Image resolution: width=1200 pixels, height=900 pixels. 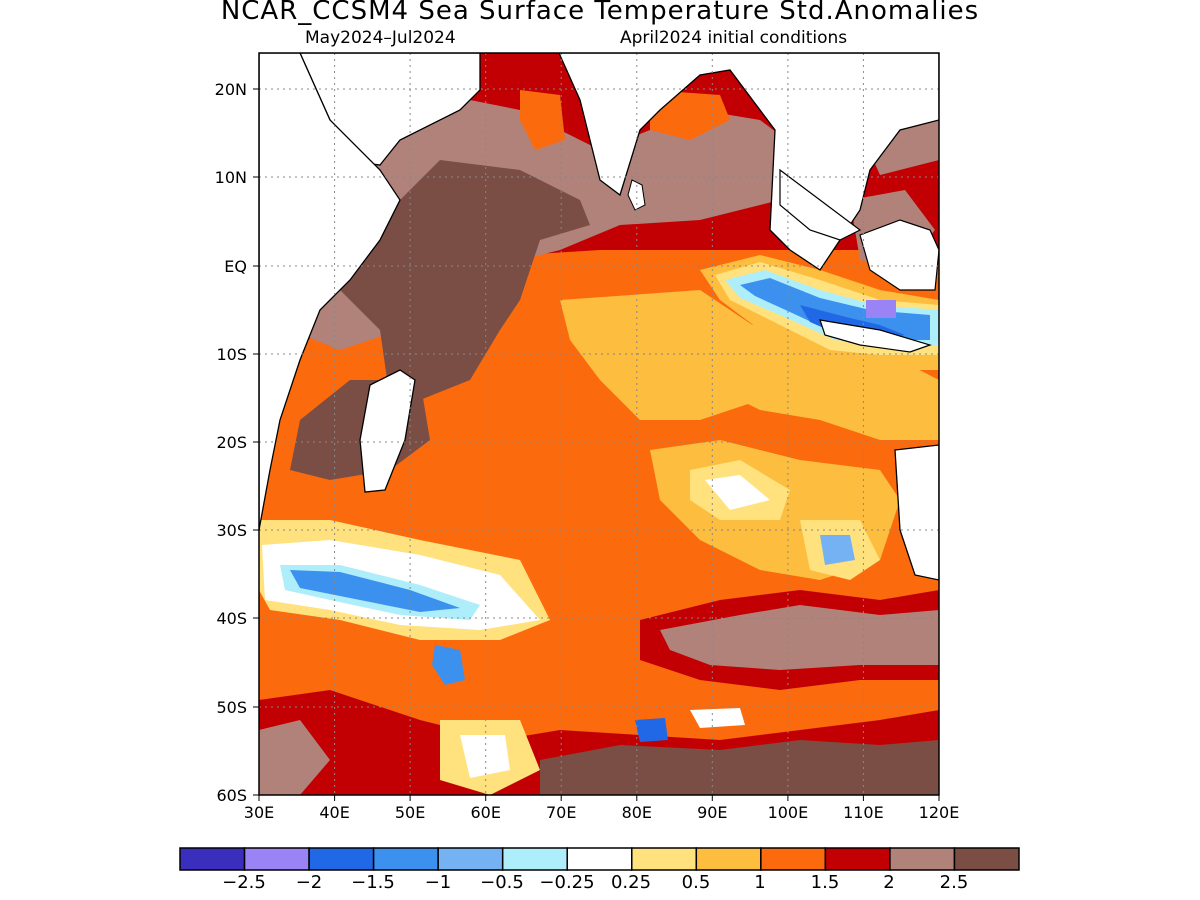 I want to click on lon-tick-label: 30E, so click(x=259, y=812).